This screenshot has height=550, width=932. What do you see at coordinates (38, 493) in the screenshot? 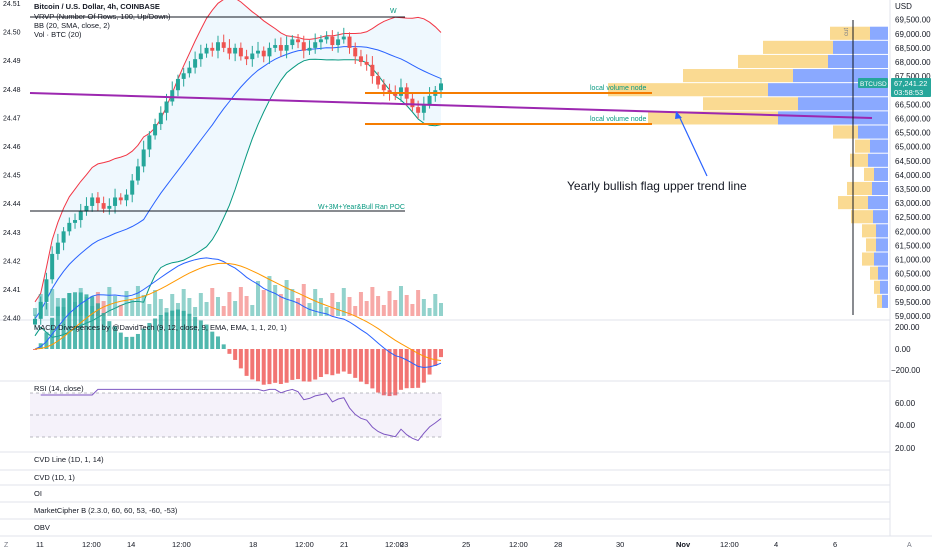
I see `oi-title: OI` at bounding box center [38, 493].